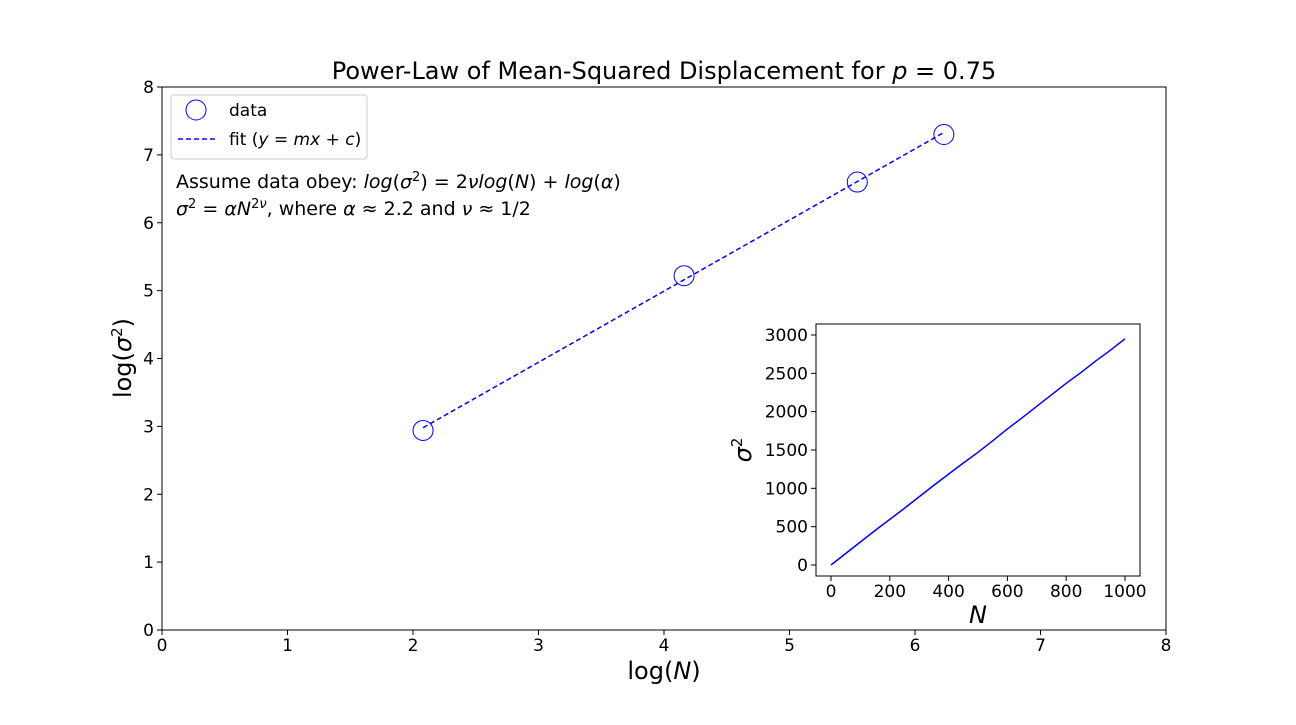  What do you see at coordinates (413, 646) in the screenshot?
I see `x-tick-label: 2` at bounding box center [413, 646].